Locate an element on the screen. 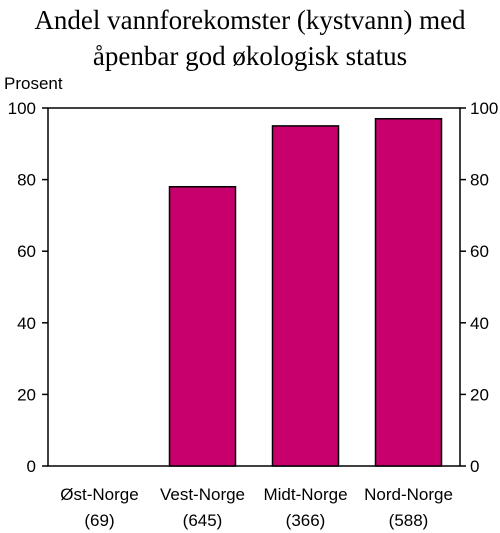 This screenshot has height=533, width=500. y-tick-label-left: 80 is located at coordinates (26, 180).